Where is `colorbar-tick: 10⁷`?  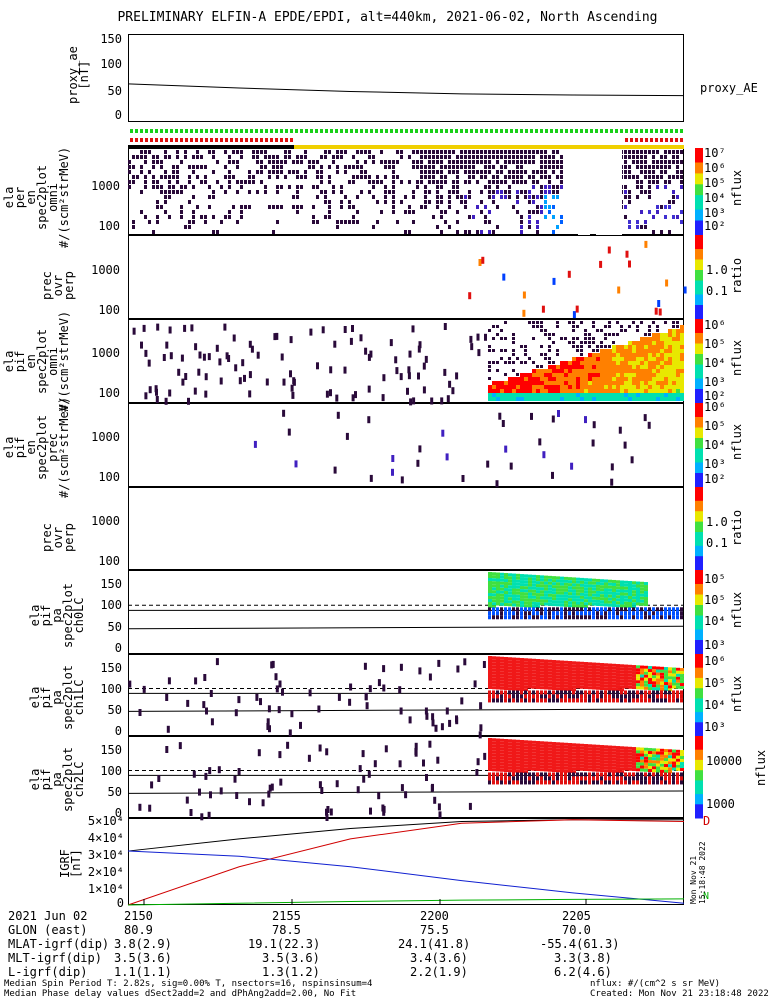
colorbar-tick: 10⁷ is located at coordinates (715, 153).